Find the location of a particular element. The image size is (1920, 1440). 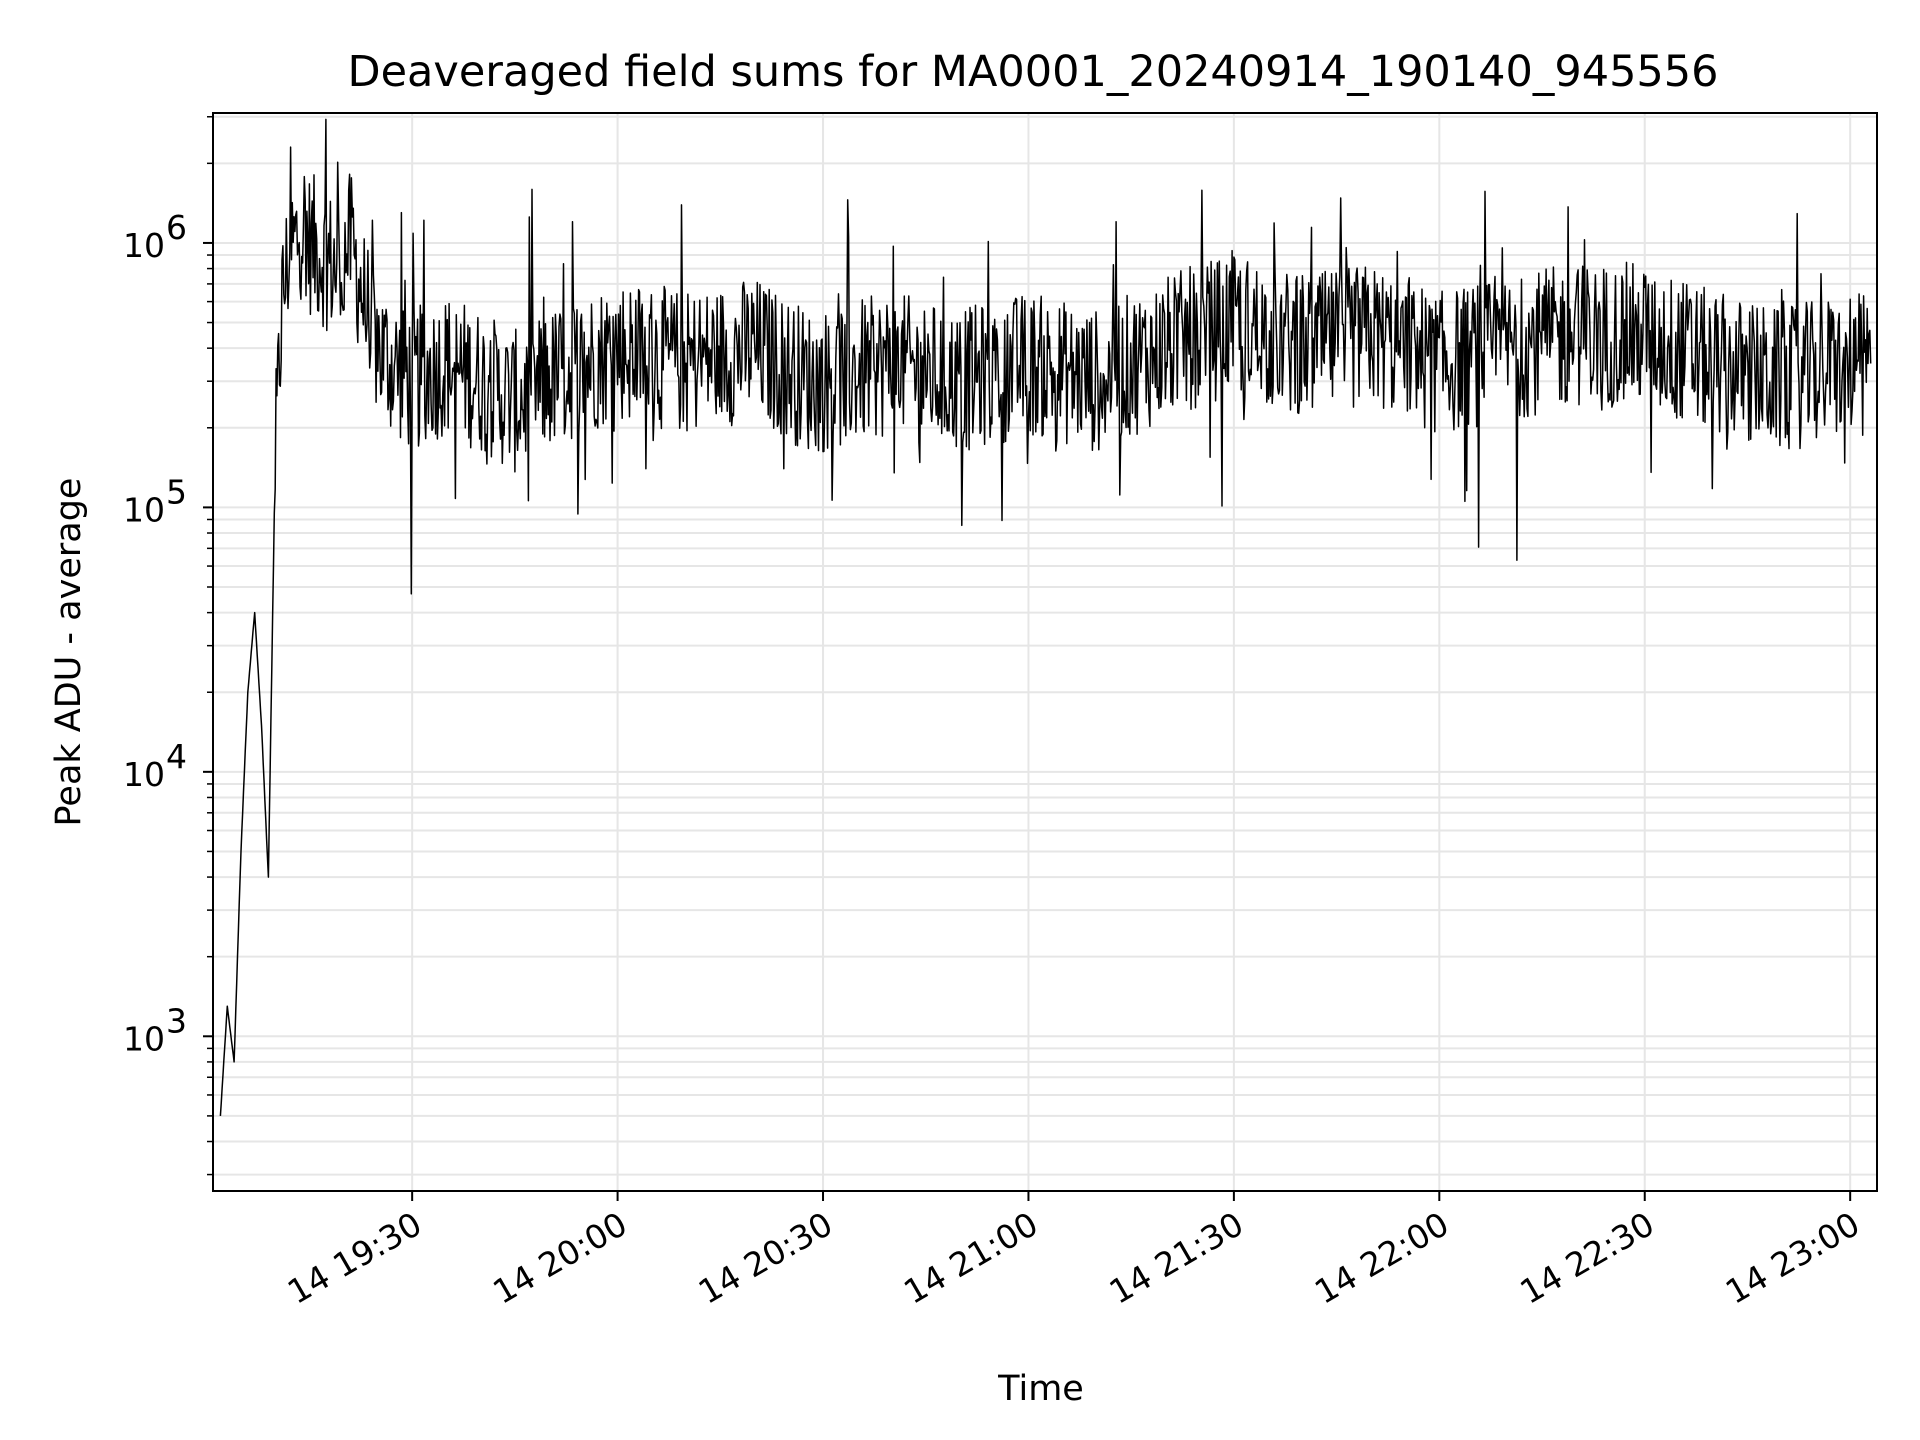

y-tick-exponent: 5 is located at coordinates (176, 491).